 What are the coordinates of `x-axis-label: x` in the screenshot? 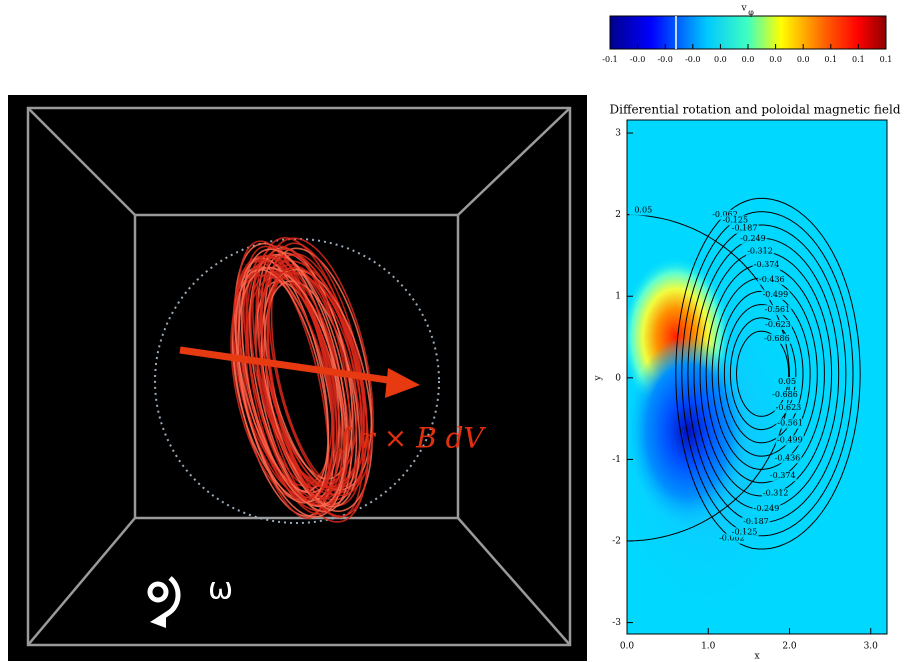 It's located at (756, 657).